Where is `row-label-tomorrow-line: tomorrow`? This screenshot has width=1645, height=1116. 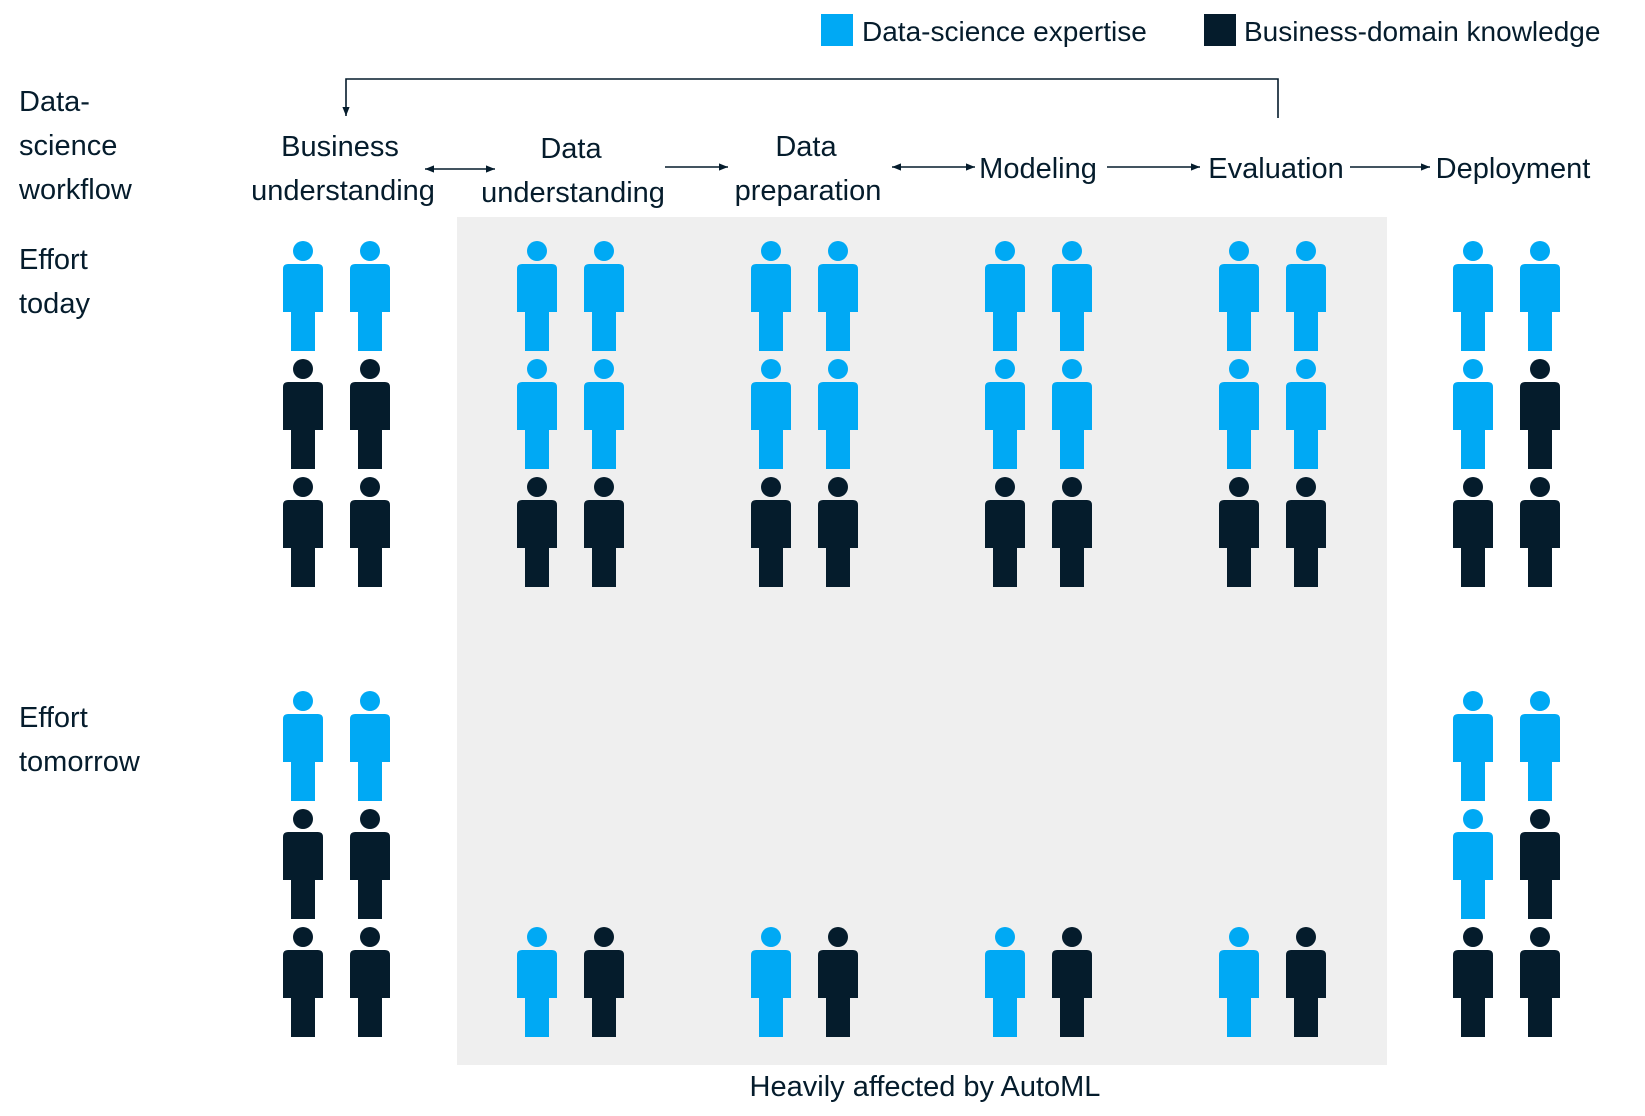 row-label-tomorrow-line: tomorrow is located at coordinates (80, 762).